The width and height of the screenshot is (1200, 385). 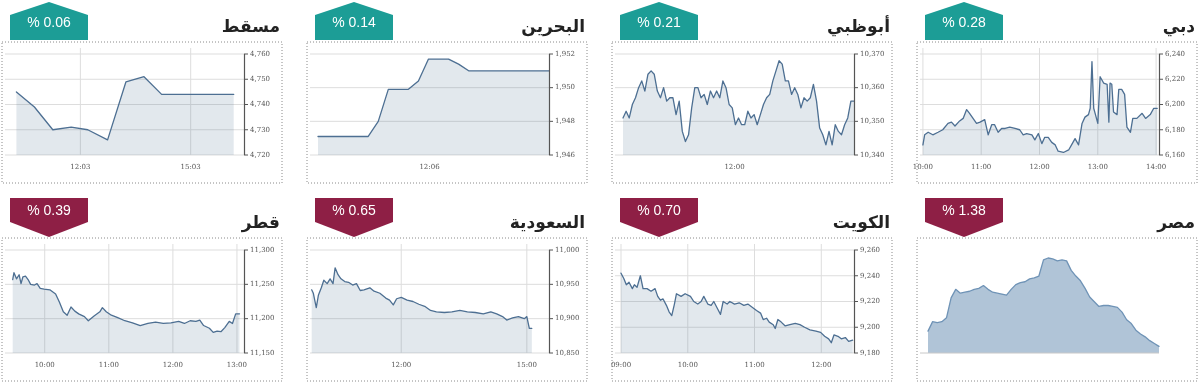 I want to click on chart-subtitle: % 0.28, so click(x=964, y=22).